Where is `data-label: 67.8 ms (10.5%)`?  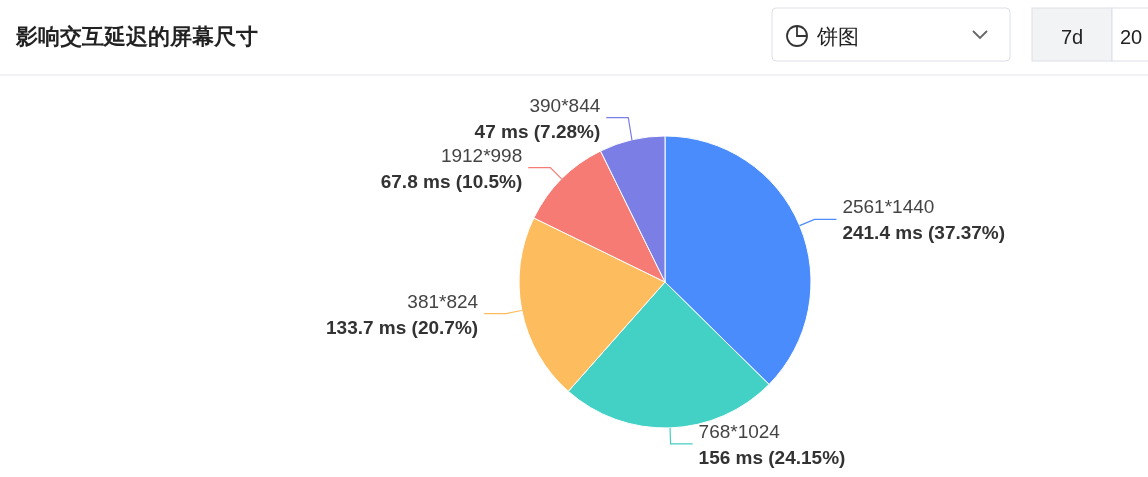 data-label: 67.8 ms (10.5%) is located at coordinates (451, 181).